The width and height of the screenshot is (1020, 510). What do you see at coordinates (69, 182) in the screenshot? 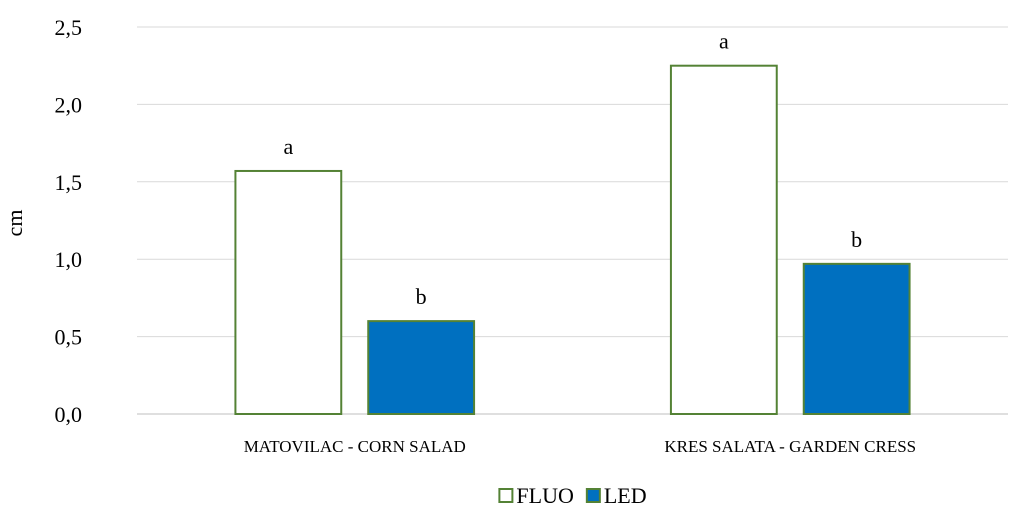
I see `y-tick-label: 1,5` at bounding box center [69, 182].